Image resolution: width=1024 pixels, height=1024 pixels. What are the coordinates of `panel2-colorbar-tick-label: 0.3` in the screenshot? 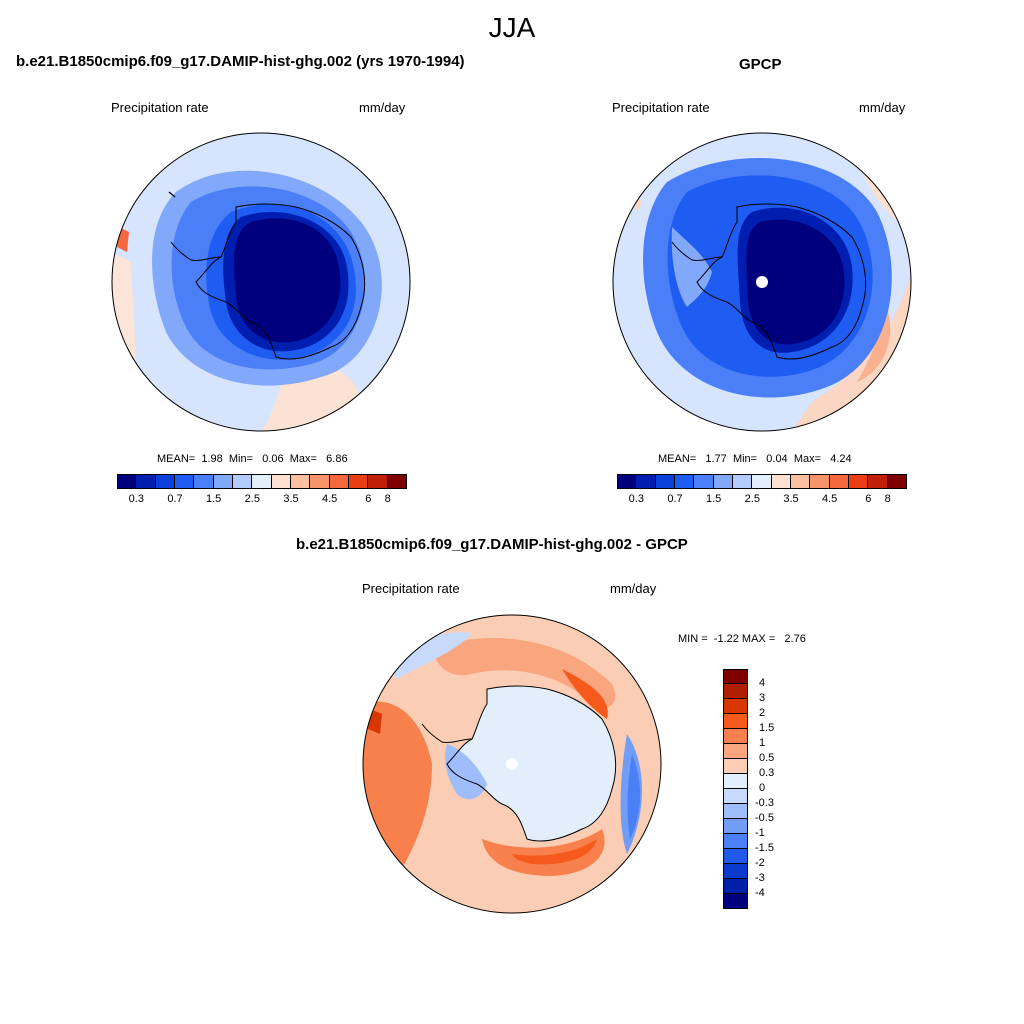 It's located at (636, 499).